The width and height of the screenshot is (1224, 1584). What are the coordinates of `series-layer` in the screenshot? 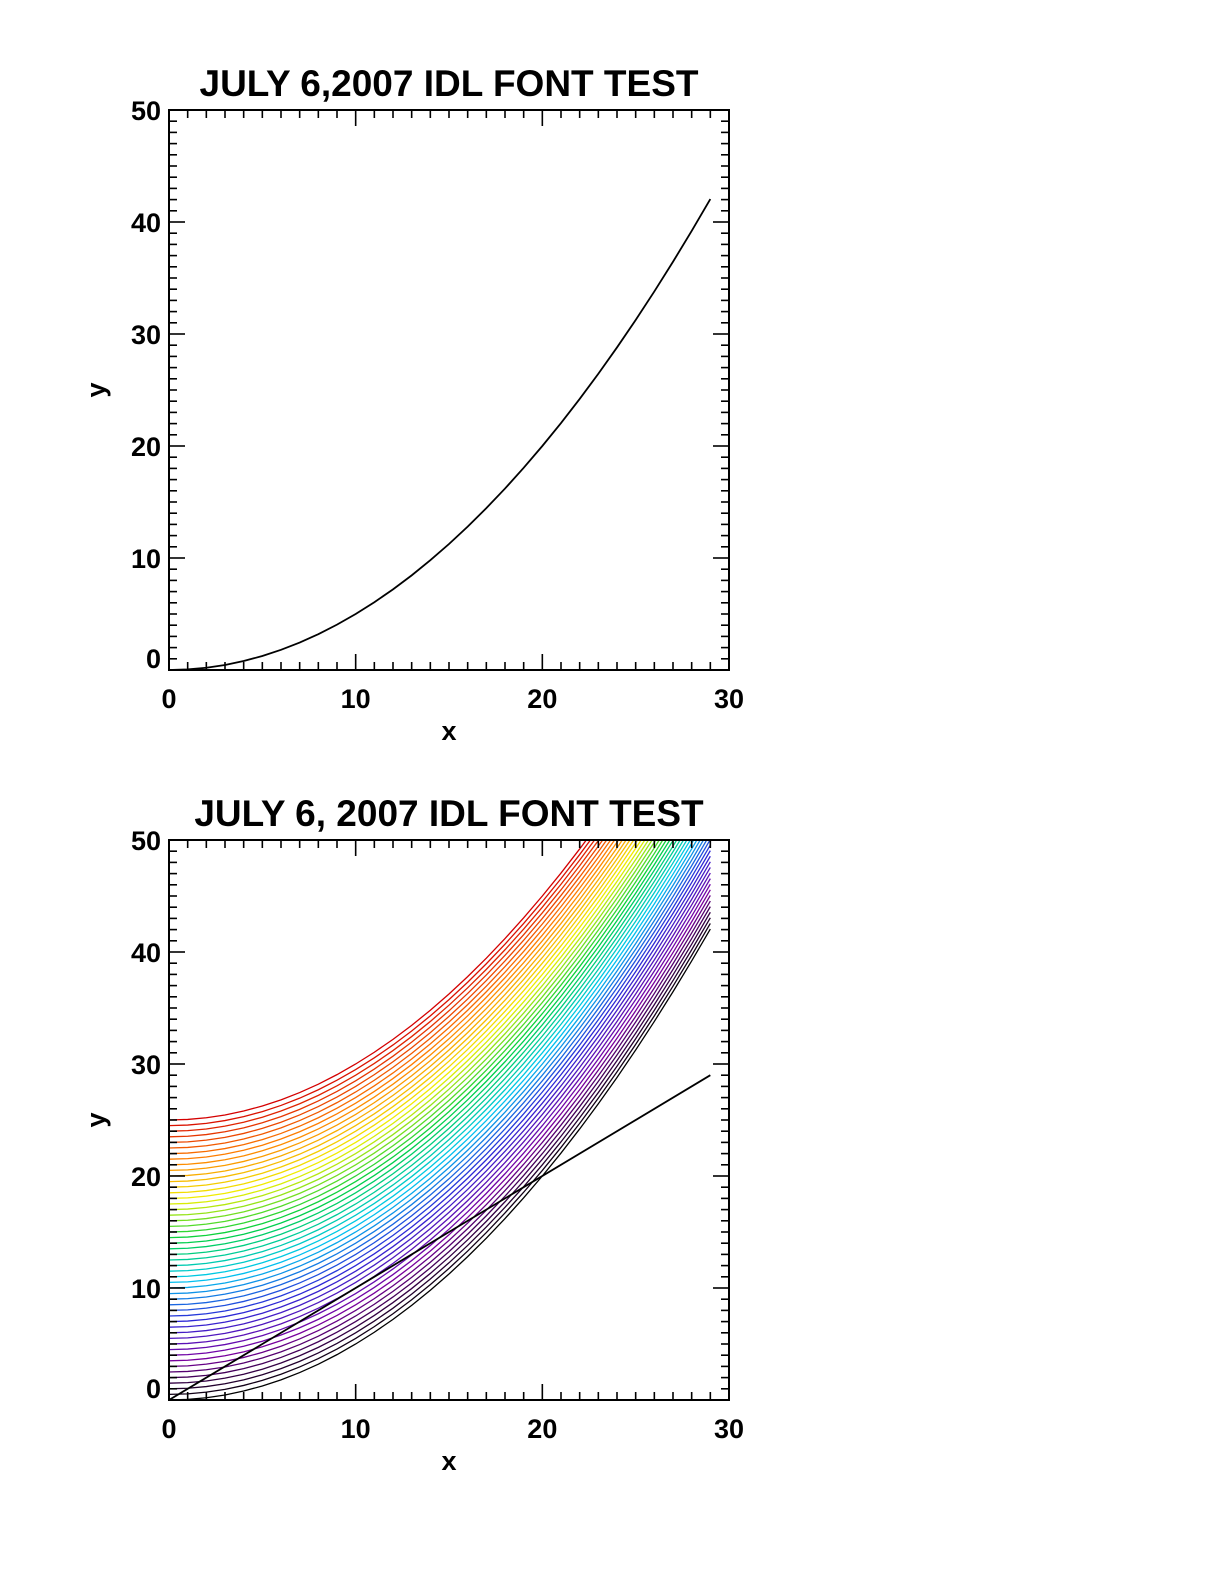 It's located at (440, 434).